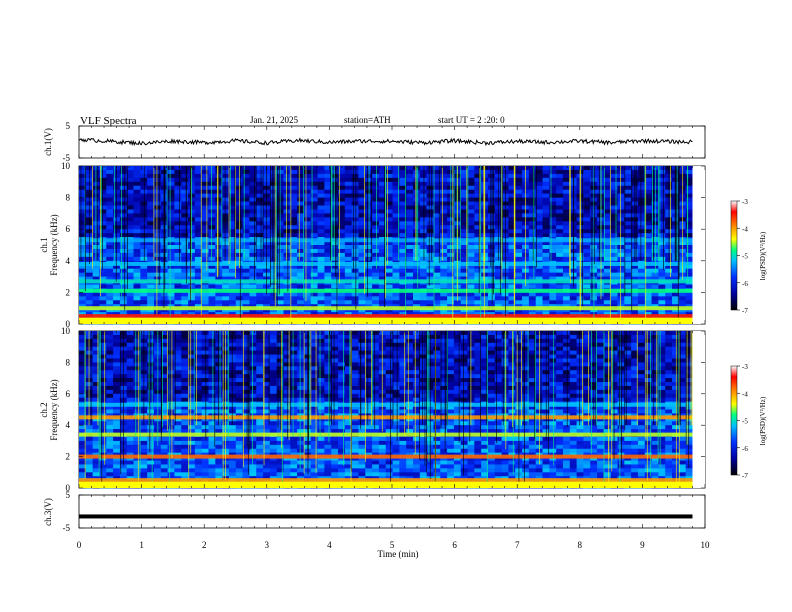 The image size is (792, 612). What do you see at coordinates (517, 545) in the screenshot?
I see `x-tick-label: 7` at bounding box center [517, 545].